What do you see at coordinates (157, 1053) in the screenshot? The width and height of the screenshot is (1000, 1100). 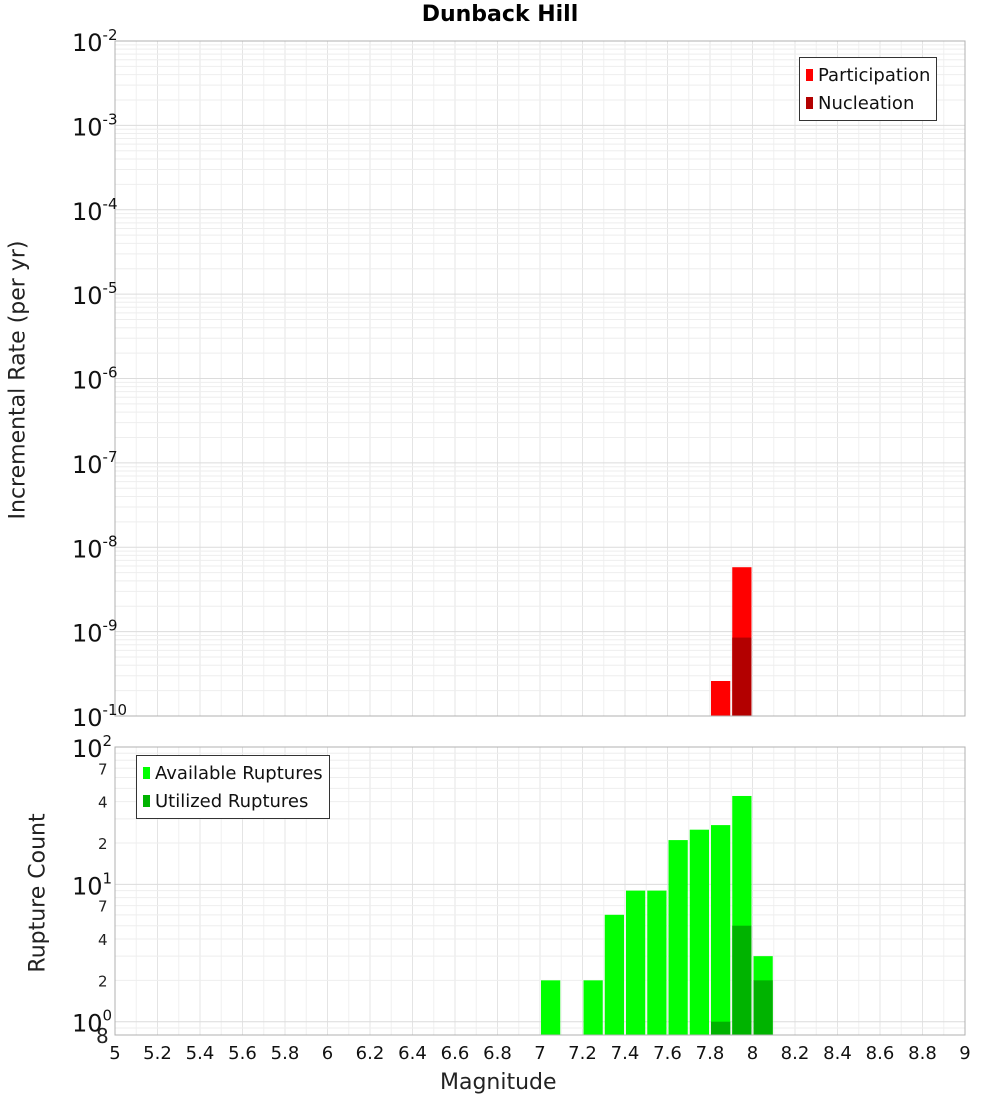 I see `x-tick-label: 5.2` at bounding box center [157, 1053].